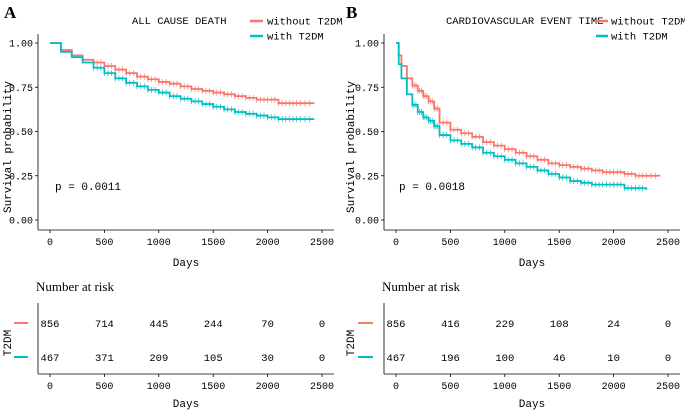  I want to click on risk-value: 371, so click(104, 359).